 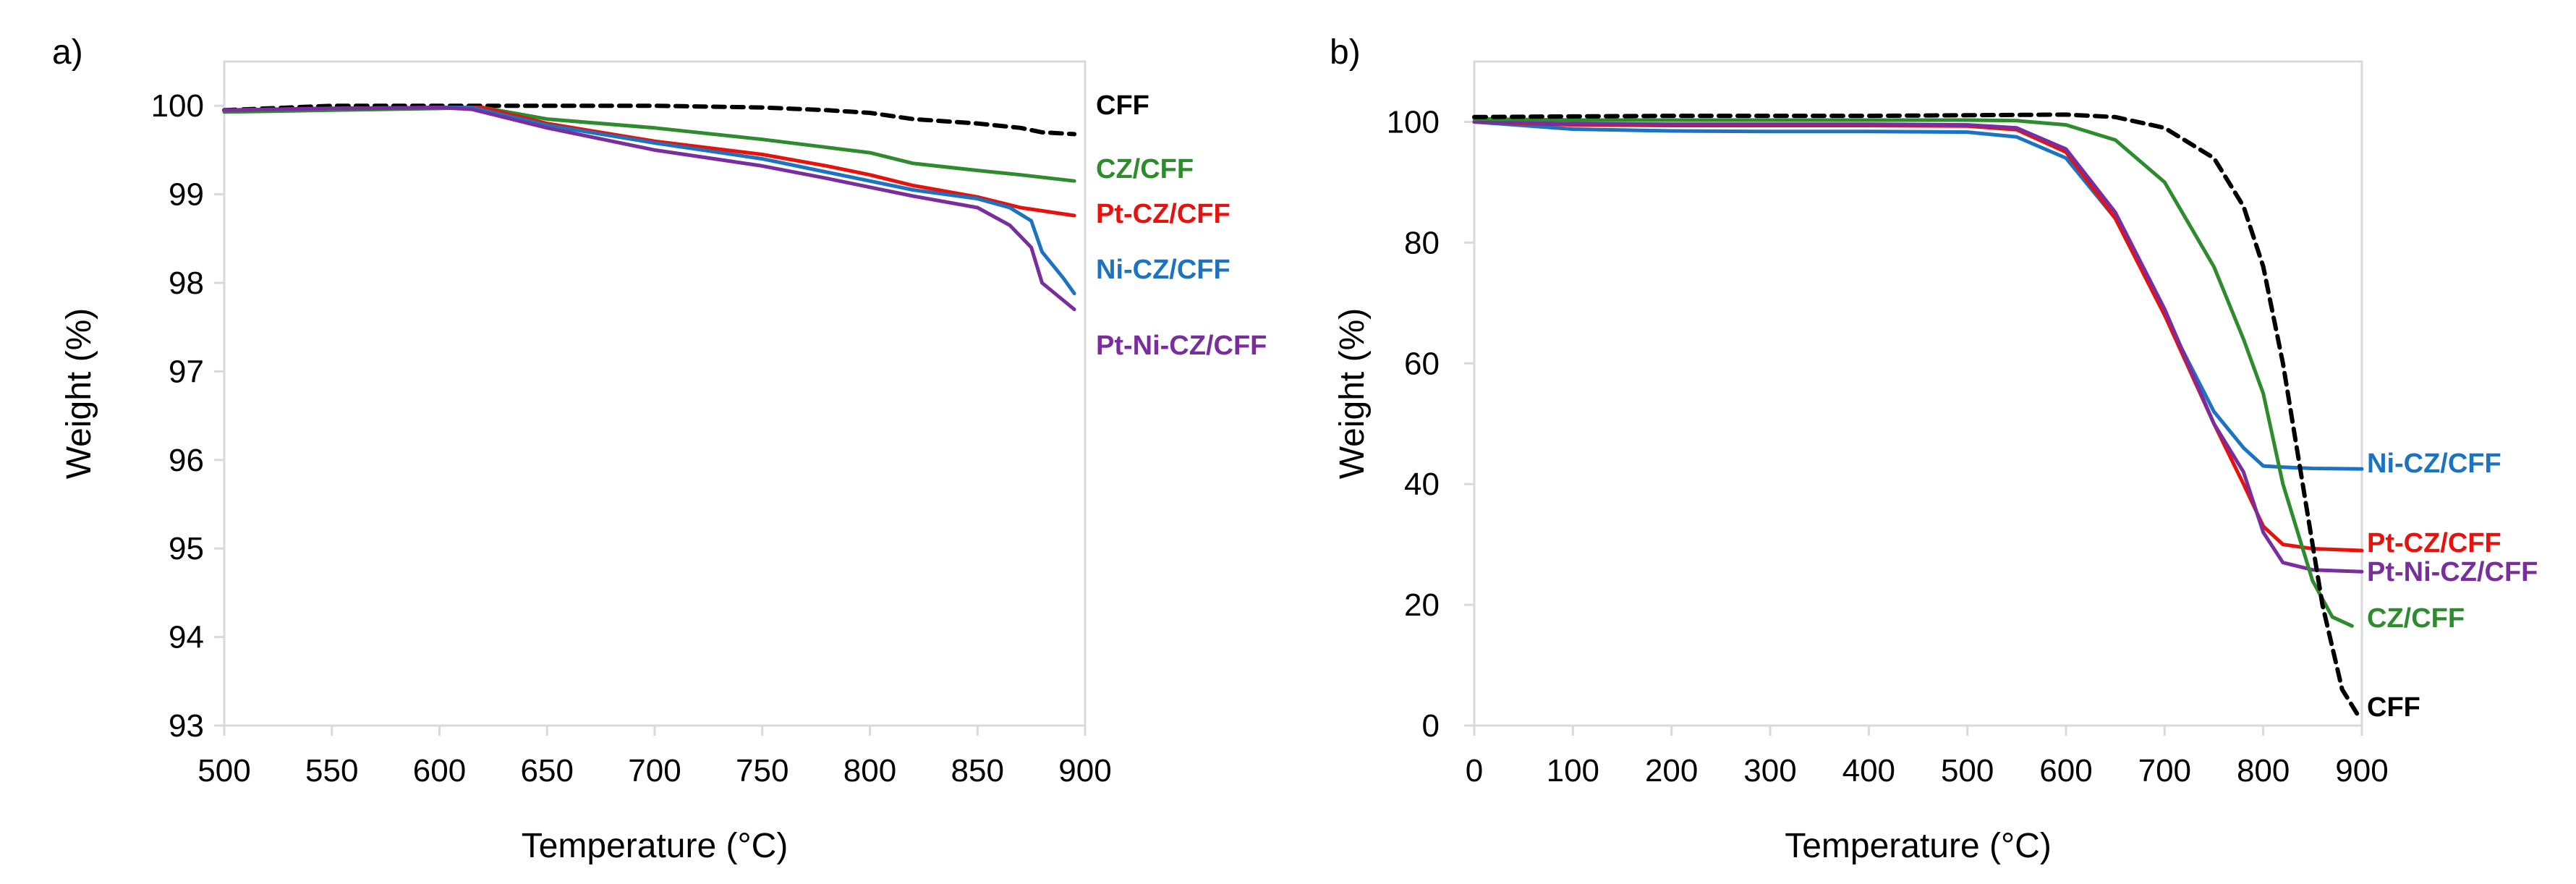 What do you see at coordinates (1573, 771) in the screenshot?
I see `x-tick-label: 100` at bounding box center [1573, 771].